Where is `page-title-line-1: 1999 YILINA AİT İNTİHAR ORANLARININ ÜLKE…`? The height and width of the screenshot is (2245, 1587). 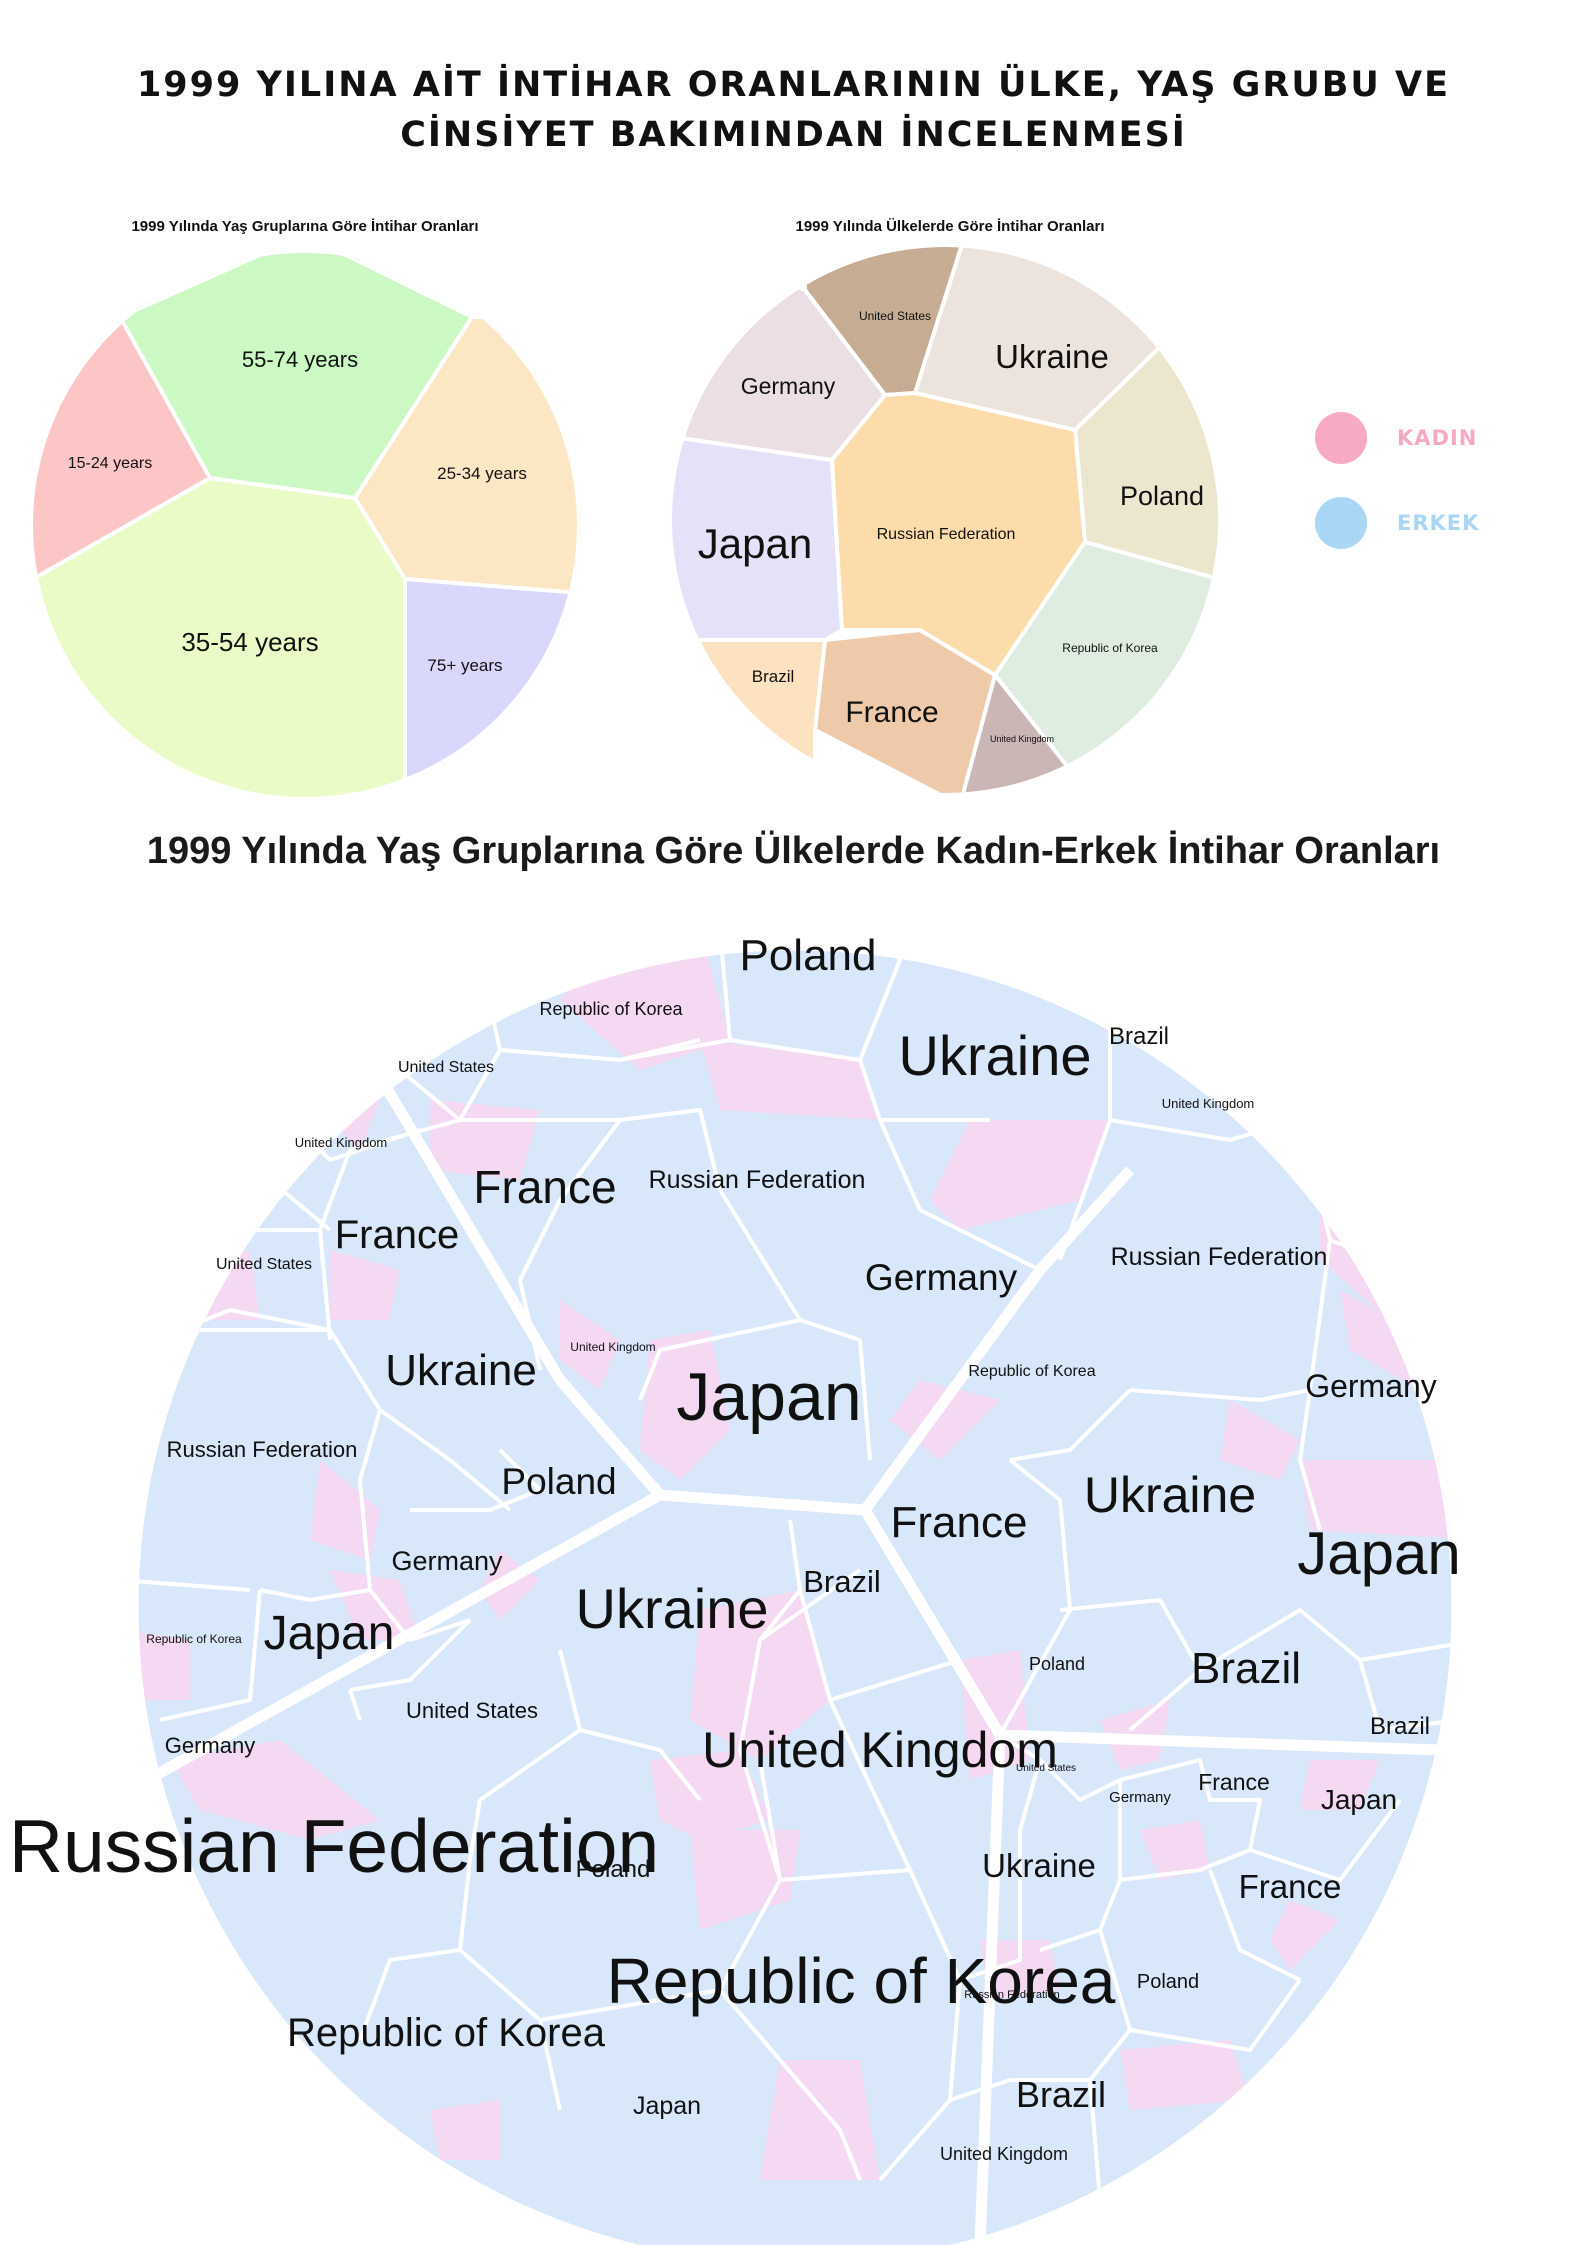
page-title-line-1: 1999 YILINA AİT İNTİHAR ORANLARININ ÜLKE… is located at coordinates (793, 85).